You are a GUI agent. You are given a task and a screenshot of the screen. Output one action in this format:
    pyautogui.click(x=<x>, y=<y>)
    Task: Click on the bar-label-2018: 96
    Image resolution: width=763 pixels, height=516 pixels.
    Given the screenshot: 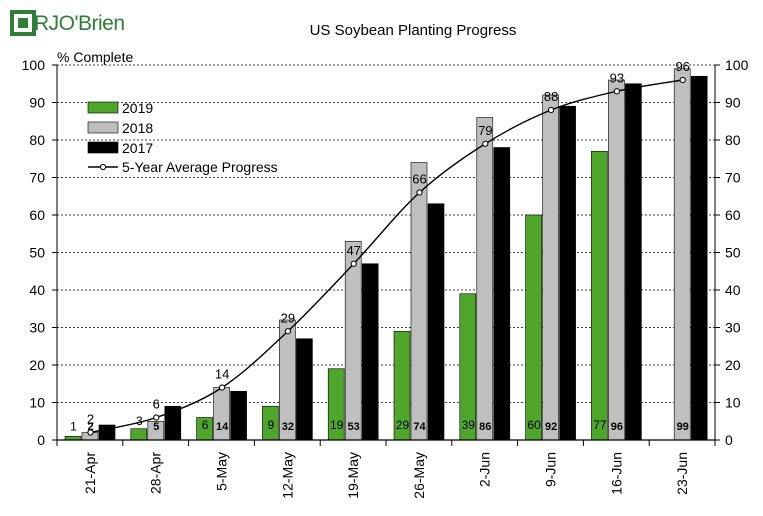 What is the action you would take?
    pyautogui.click(x=617, y=427)
    